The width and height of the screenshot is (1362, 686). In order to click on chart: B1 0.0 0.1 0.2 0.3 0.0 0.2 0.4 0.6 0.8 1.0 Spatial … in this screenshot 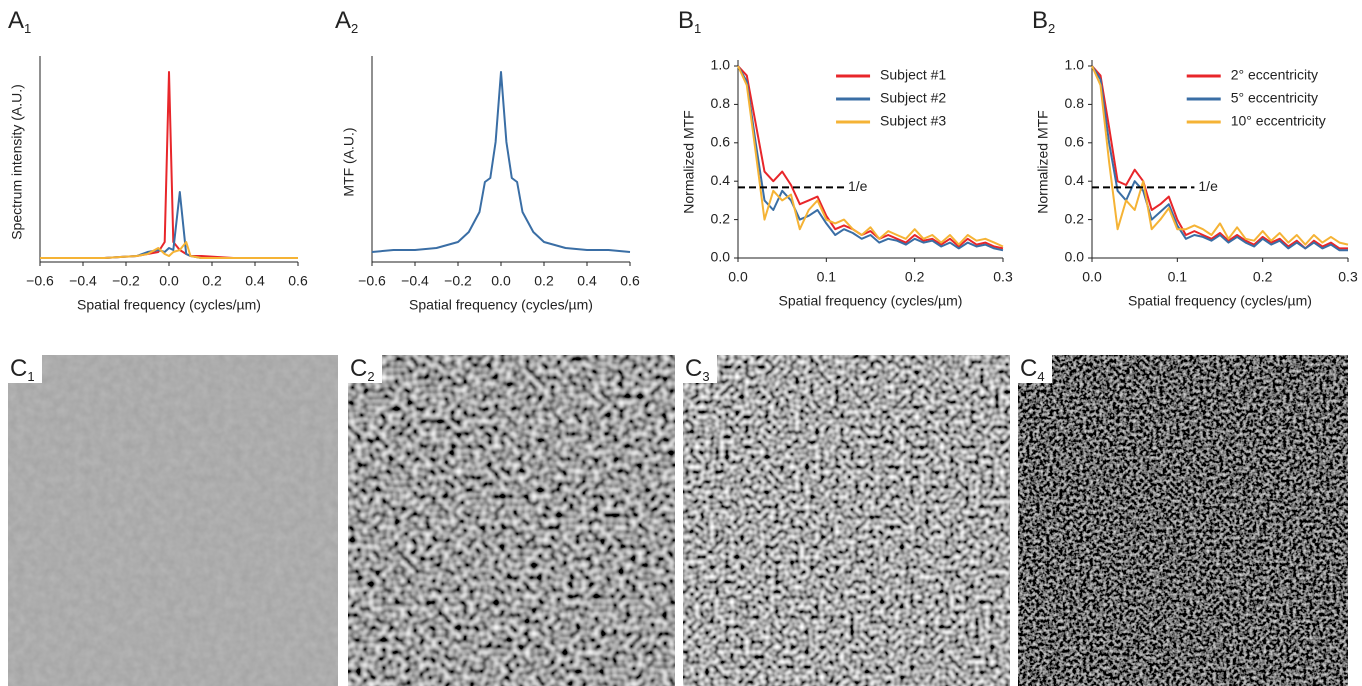, I will do `click(845, 157)`.